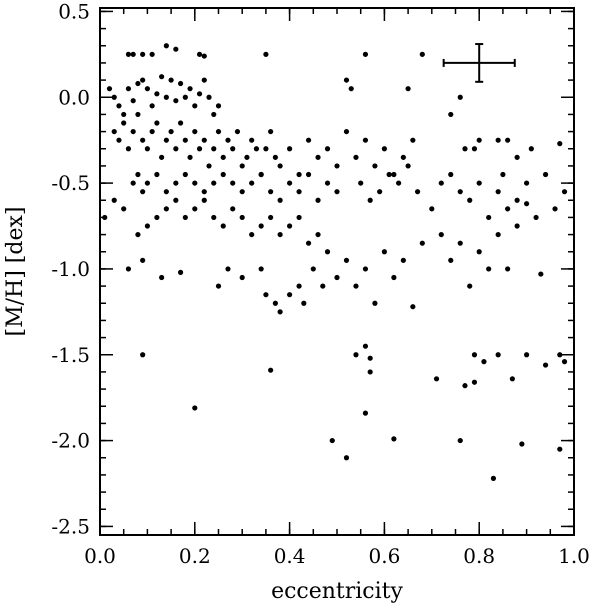  What do you see at coordinates (479, 63) in the screenshot?
I see `error-bar` at bounding box center [479, 63].